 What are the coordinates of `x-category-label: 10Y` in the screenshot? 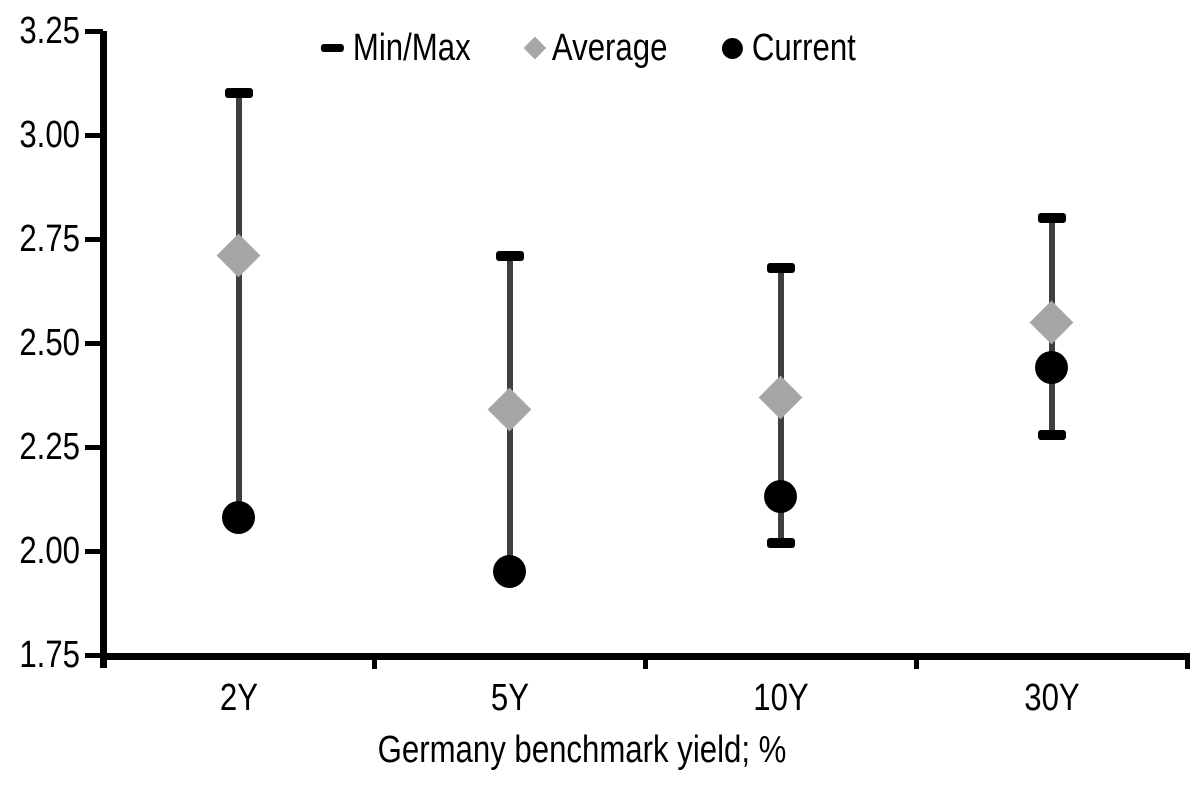 It's located at (780, 698).